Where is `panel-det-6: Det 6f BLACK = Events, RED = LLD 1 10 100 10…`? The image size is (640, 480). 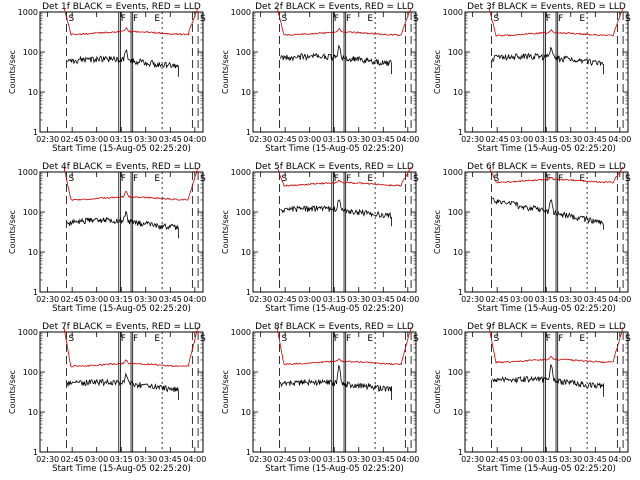
panel-det-6: Det 6f BLACK = Events, RED = LLD 1 10 100 10… is located at coordinates (532, 238).